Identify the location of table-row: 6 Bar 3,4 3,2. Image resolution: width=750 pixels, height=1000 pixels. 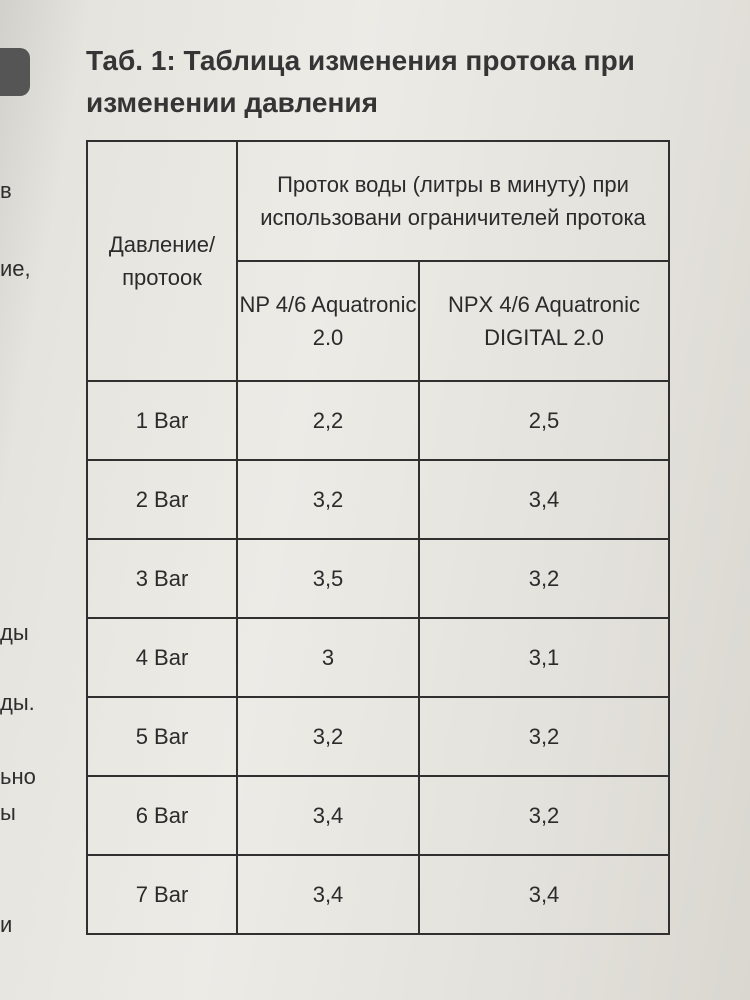
(378, 815).